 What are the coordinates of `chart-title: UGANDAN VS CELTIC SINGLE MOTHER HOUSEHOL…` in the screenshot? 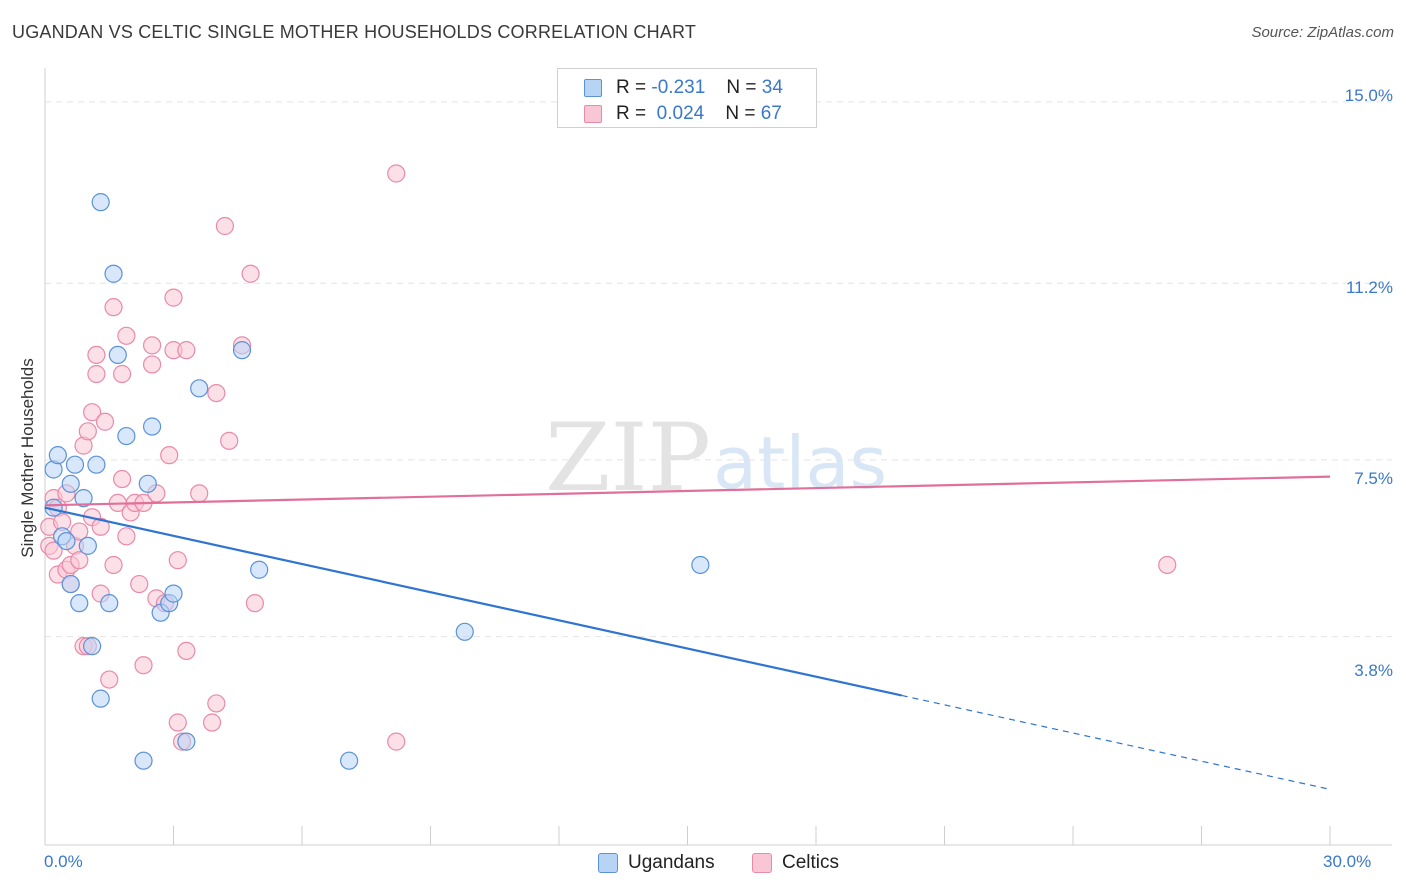 It's located at (354, 32).